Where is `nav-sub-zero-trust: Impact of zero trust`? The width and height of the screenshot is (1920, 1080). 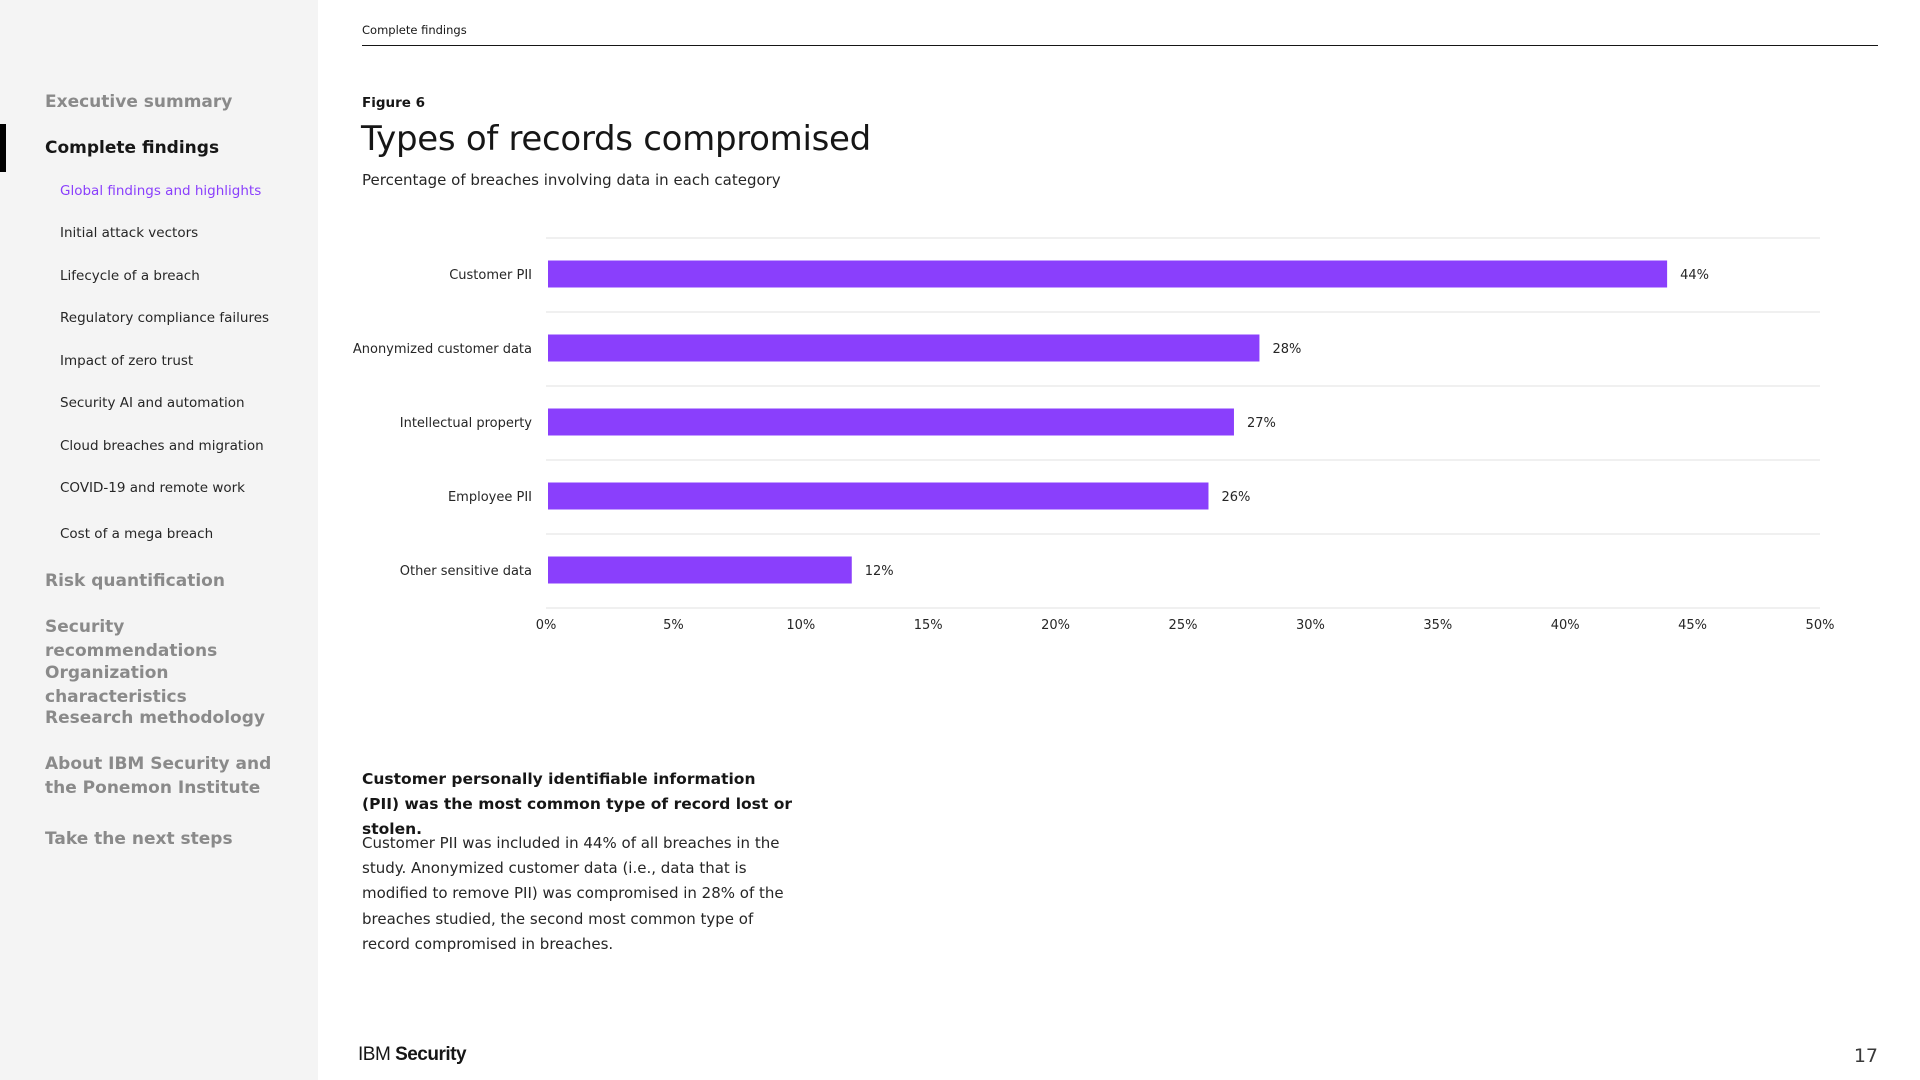 nav-sub-zero-trust: Impact of zero trust is located at coordinates (127, 361).